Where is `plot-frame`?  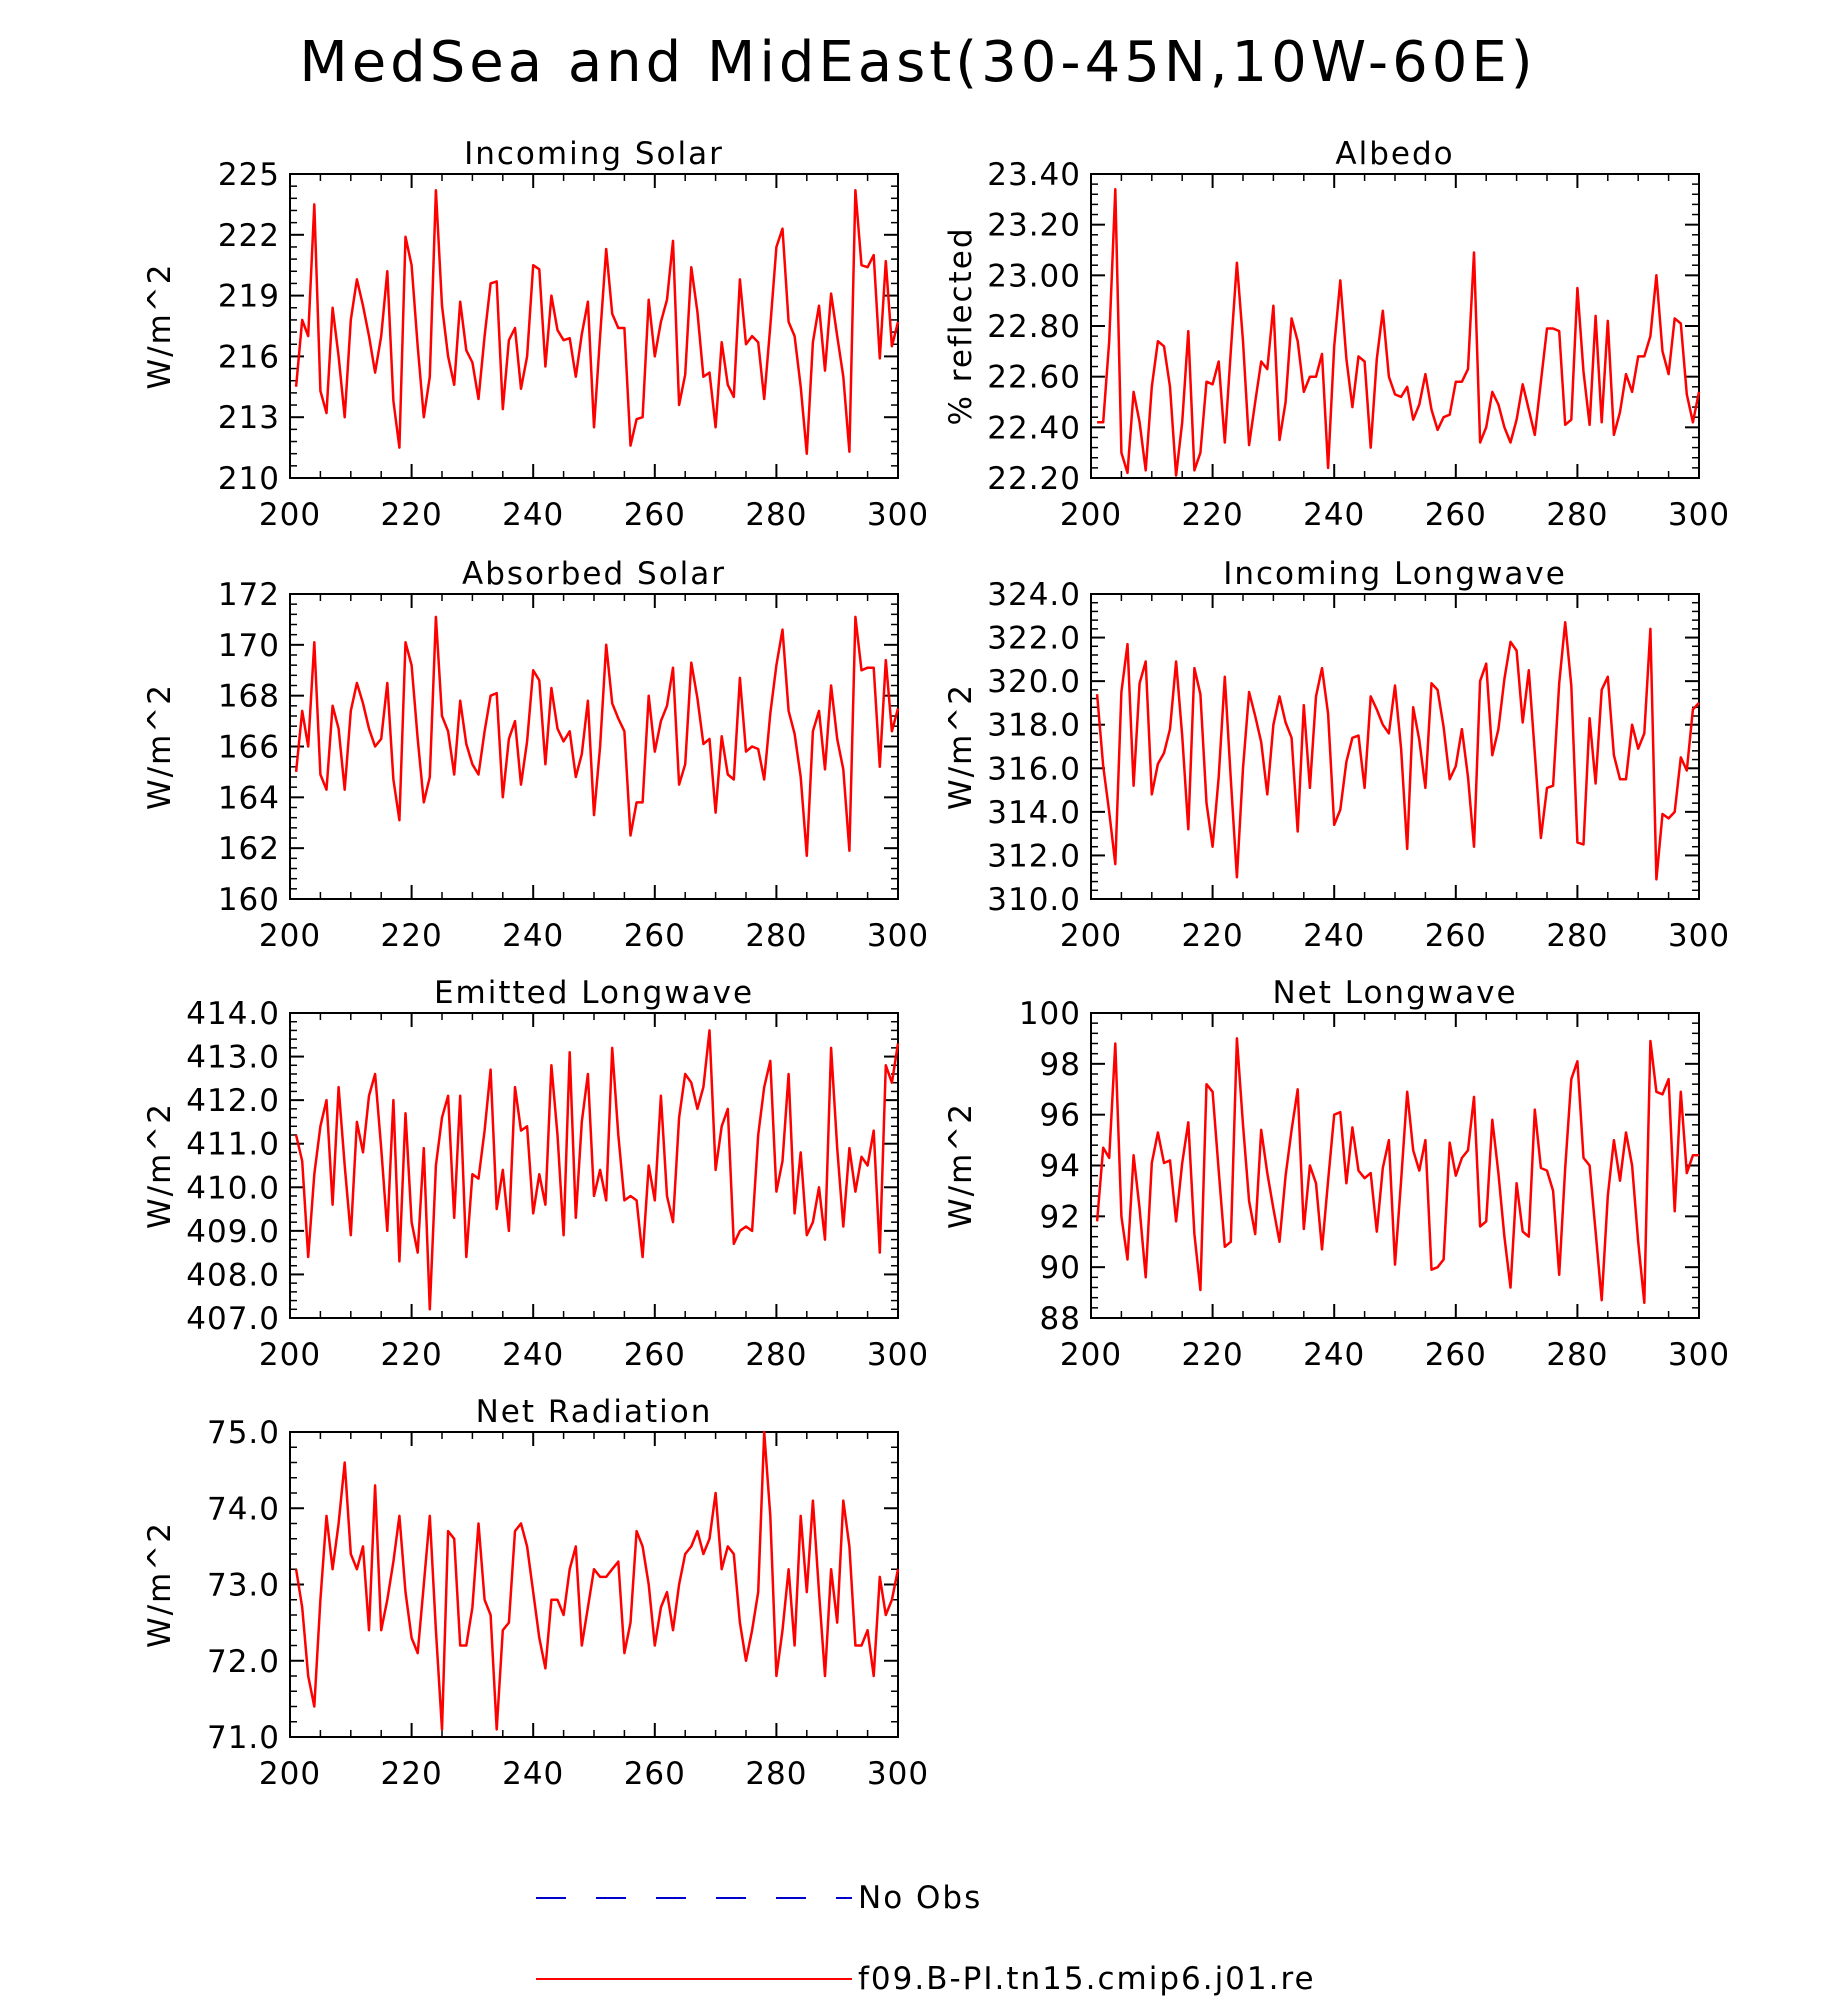
plot-frame is located at coordinates (594, 1165).